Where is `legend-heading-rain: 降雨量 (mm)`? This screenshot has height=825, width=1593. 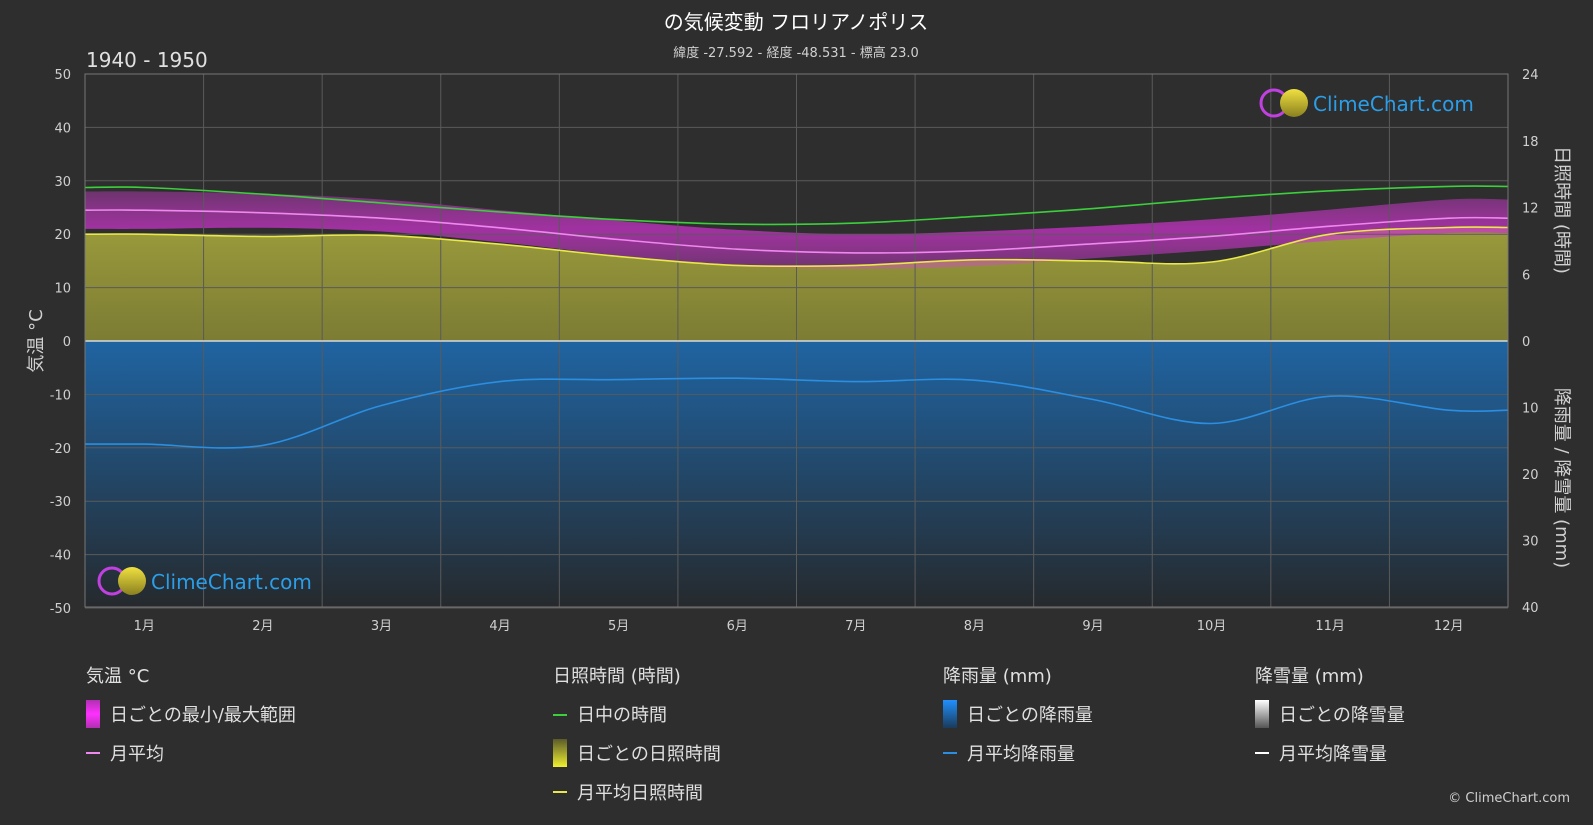
legend-heading-rain: 降雨量 (mm) is located at coordinates (997, 676).